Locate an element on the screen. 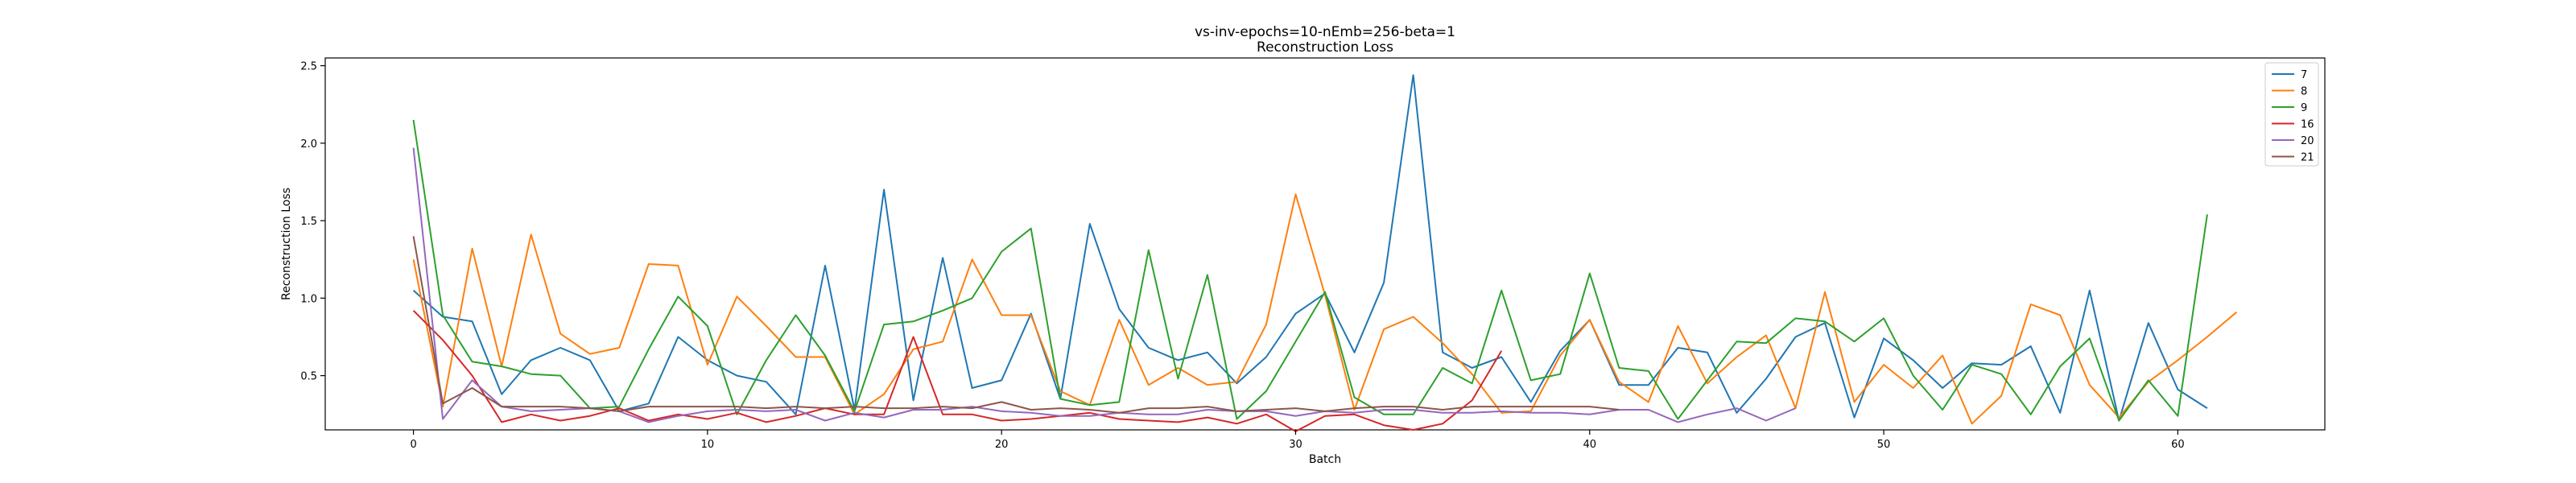 This screenshot has width=2576, height=483. y-tick-label: 1.0 is located at coordinates (308, 299).